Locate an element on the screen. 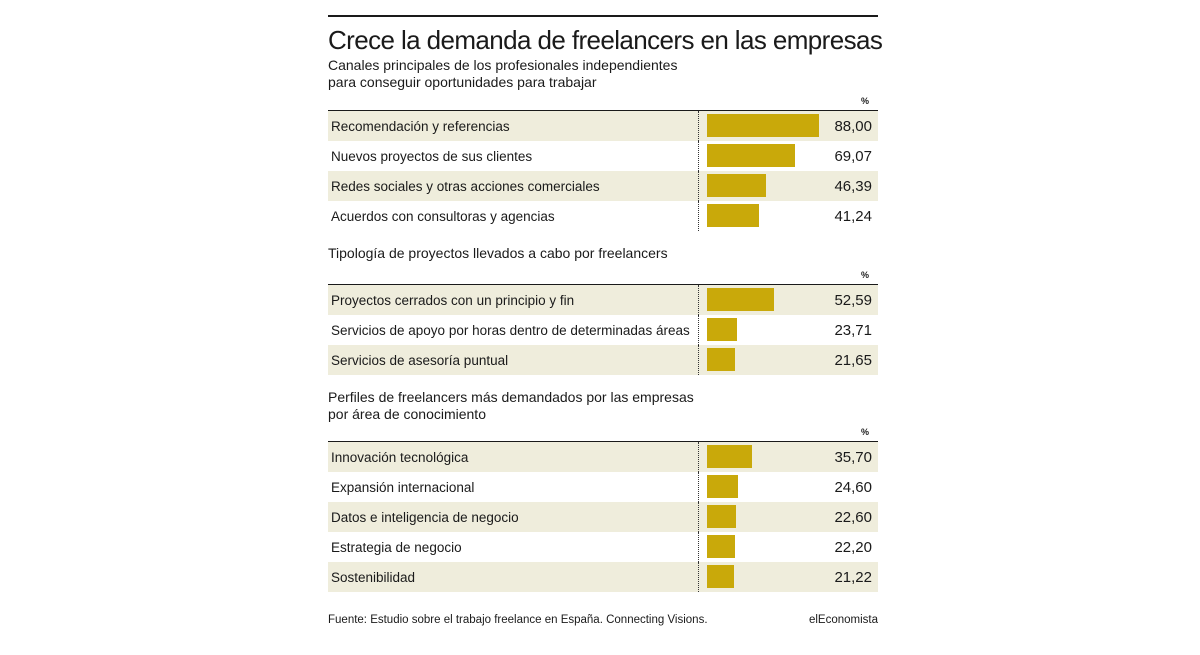  value-label: 46,39 is located at coordinates (853, 186).